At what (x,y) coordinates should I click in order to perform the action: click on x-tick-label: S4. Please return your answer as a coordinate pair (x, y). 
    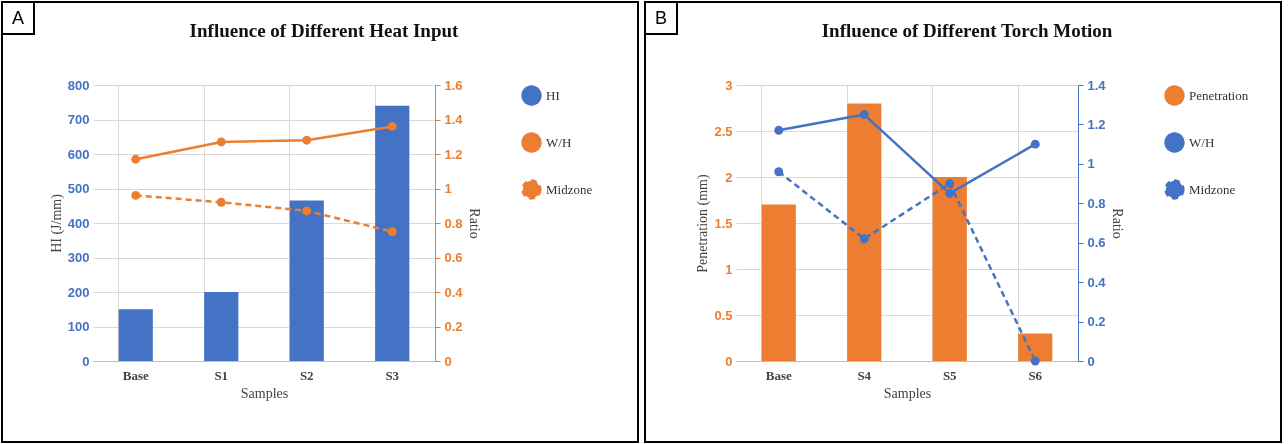
    Looking at the image, I should click on (864, 375).